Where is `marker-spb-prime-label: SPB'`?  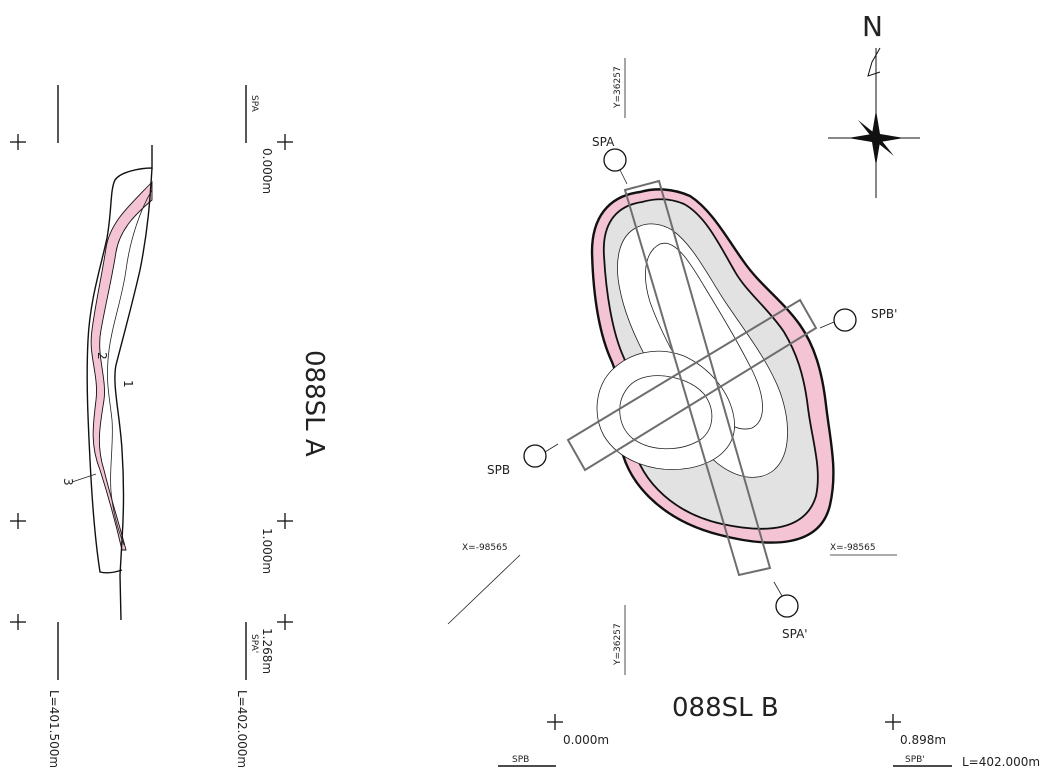 marker-spb-prime-label: SPB' is located at coordinates (884, 314).